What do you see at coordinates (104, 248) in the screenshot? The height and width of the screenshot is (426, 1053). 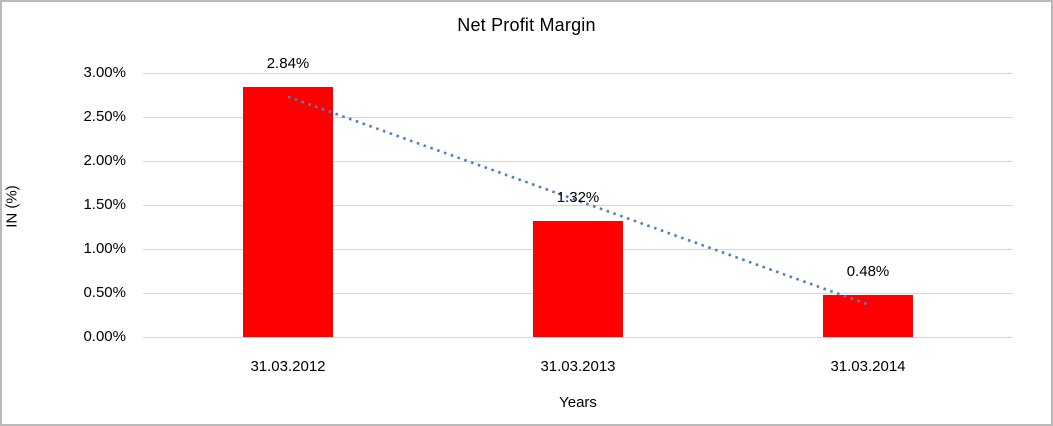 I see `y-tick-label: 1.00%` at bounding box center [104, 248].